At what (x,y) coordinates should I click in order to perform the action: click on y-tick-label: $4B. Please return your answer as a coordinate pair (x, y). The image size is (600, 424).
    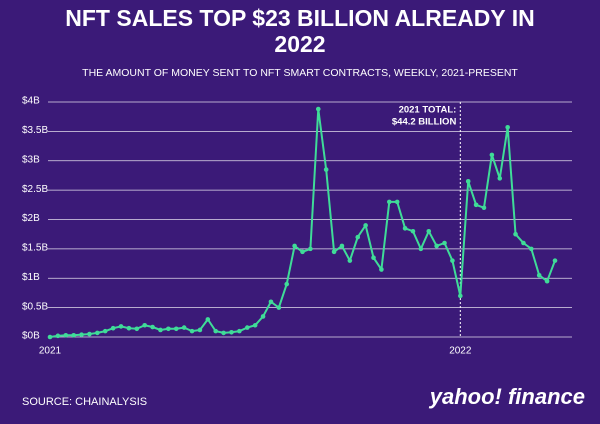
    Looking at the image, I should click on (31, 101).